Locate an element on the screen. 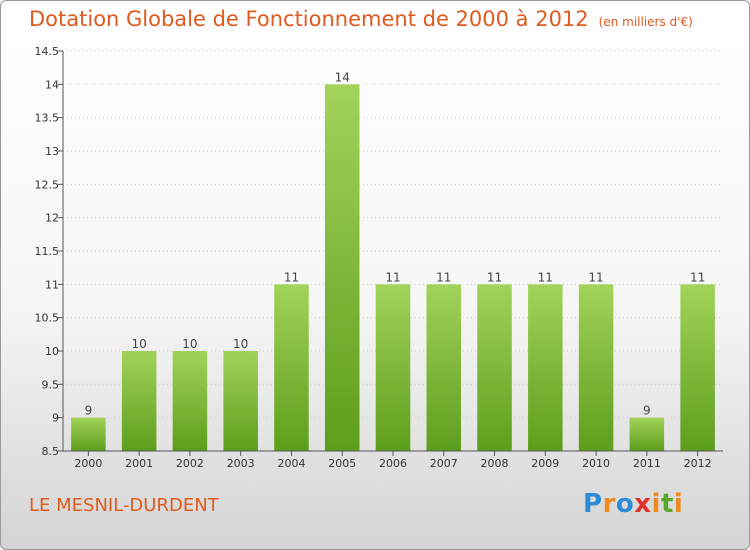 Image resolution: width=750 pixels, height=550 pixels. y-tick-label: 13.5 is located at coordinates (47, 118).